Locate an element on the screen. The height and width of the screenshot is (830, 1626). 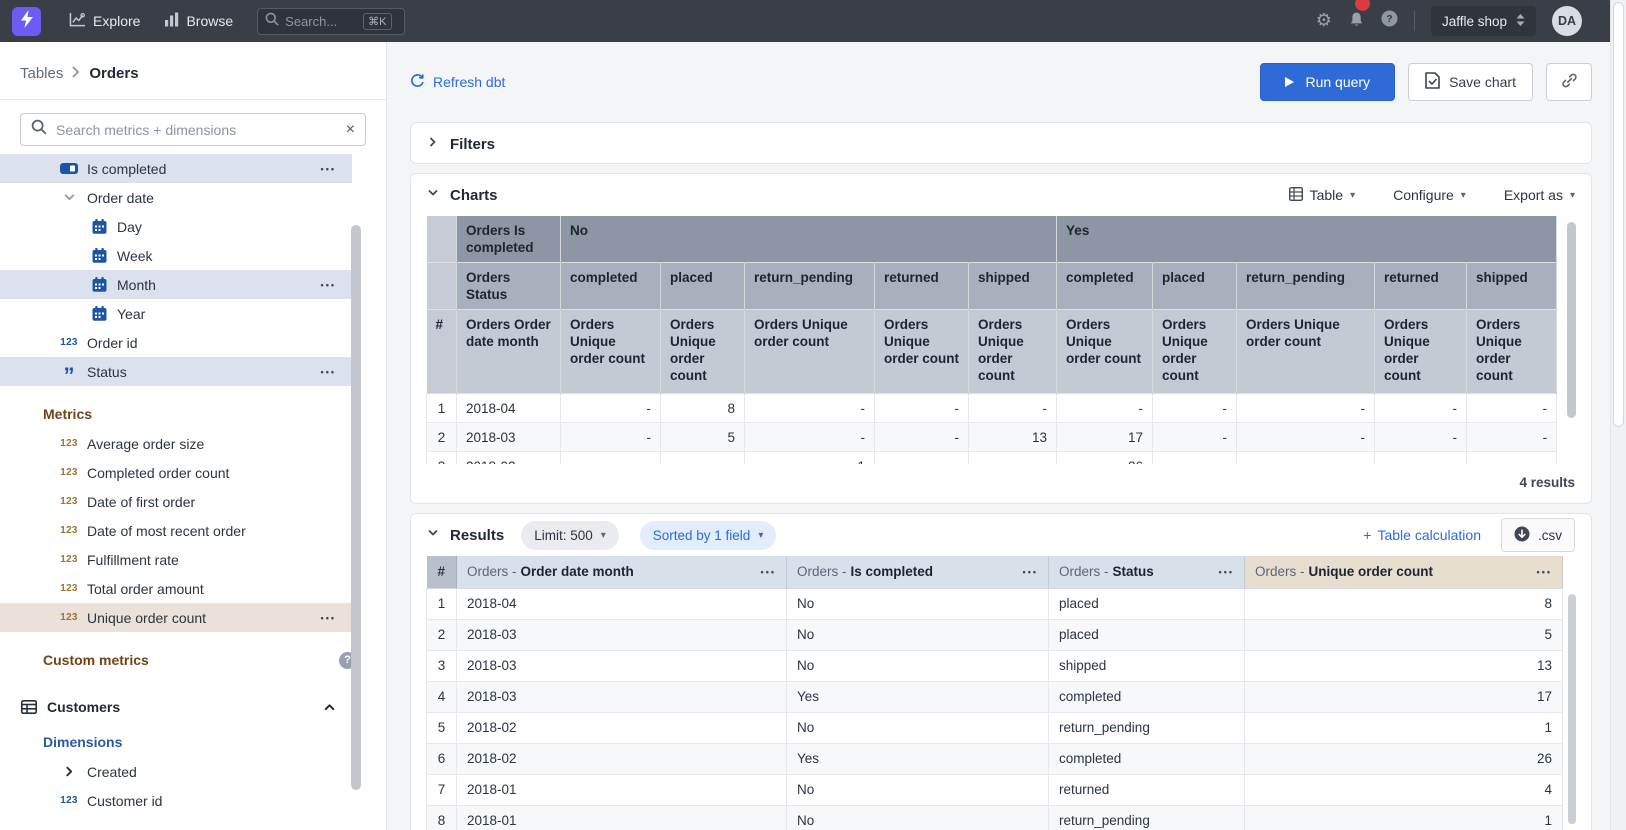
results-cell: shipped is located at coordinates (1146, 665).